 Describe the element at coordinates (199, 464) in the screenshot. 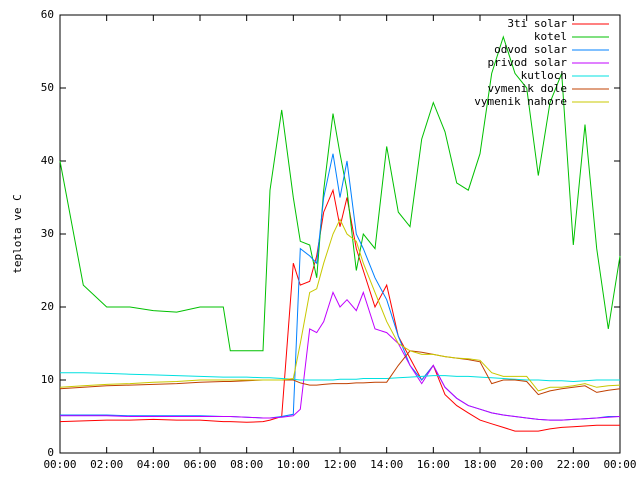

I see `x-tick-label: 06:00` at that location.